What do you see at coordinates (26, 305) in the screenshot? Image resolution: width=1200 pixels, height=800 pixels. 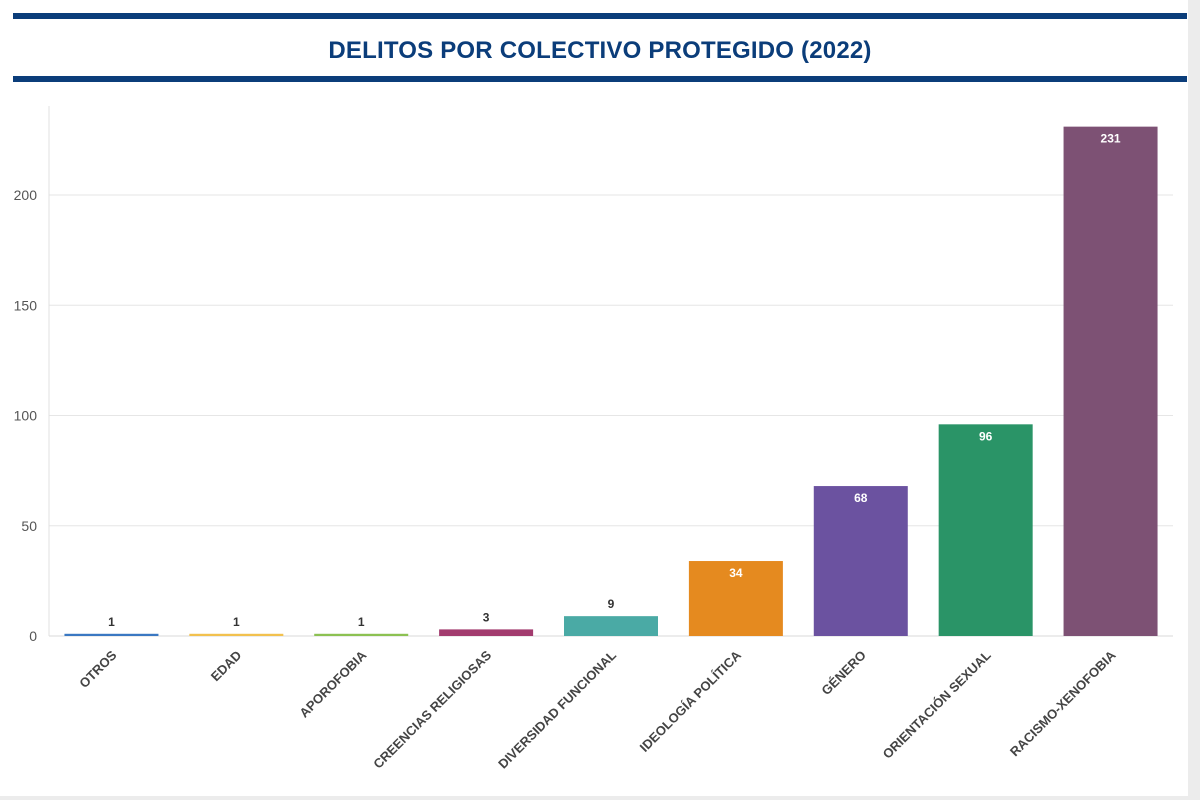 I see `y-tick-label: 150` at bounding box center [26, 305].